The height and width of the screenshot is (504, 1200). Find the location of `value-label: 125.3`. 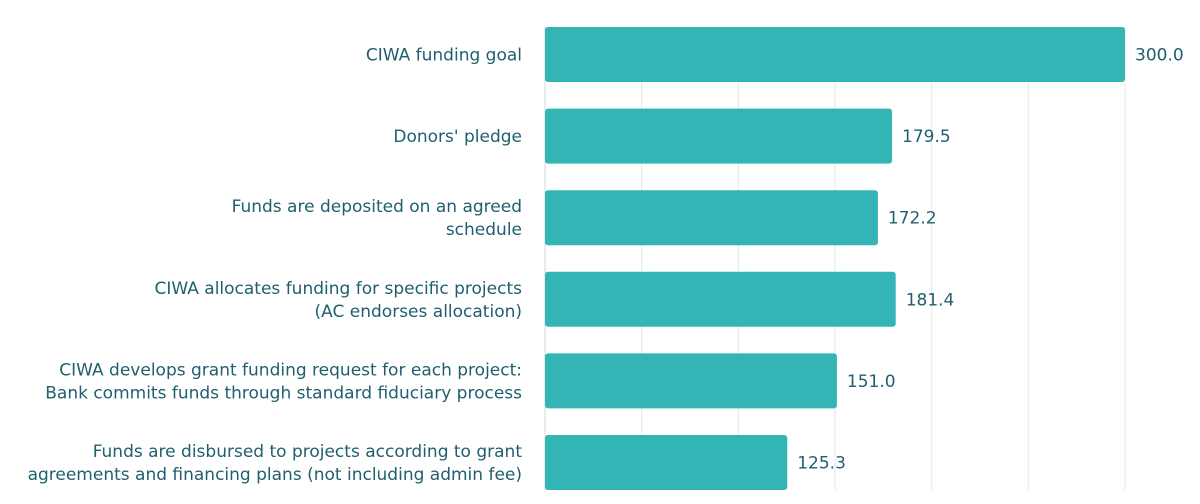

value-label: 125.3 is located at coordinates (821, 464).